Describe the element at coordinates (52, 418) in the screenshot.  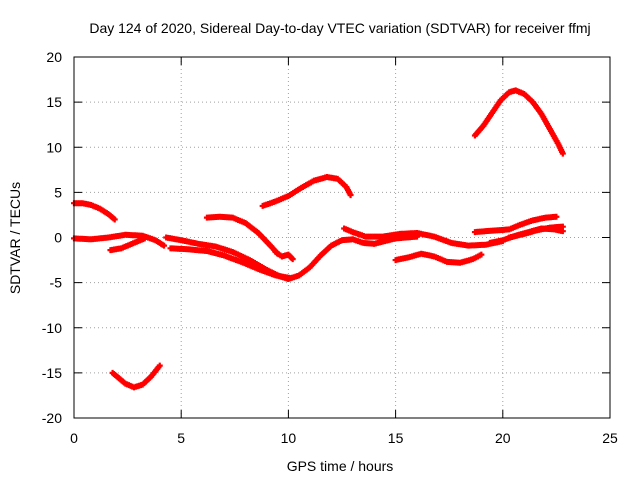
I see `y-tick-label: -20` at that location.